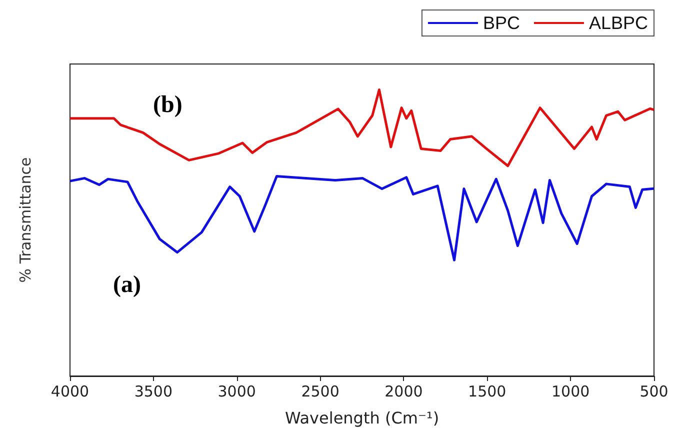  Describe the element at coordinates (127, 285) in the screenshot. I see `annotation: (a)` at that location.